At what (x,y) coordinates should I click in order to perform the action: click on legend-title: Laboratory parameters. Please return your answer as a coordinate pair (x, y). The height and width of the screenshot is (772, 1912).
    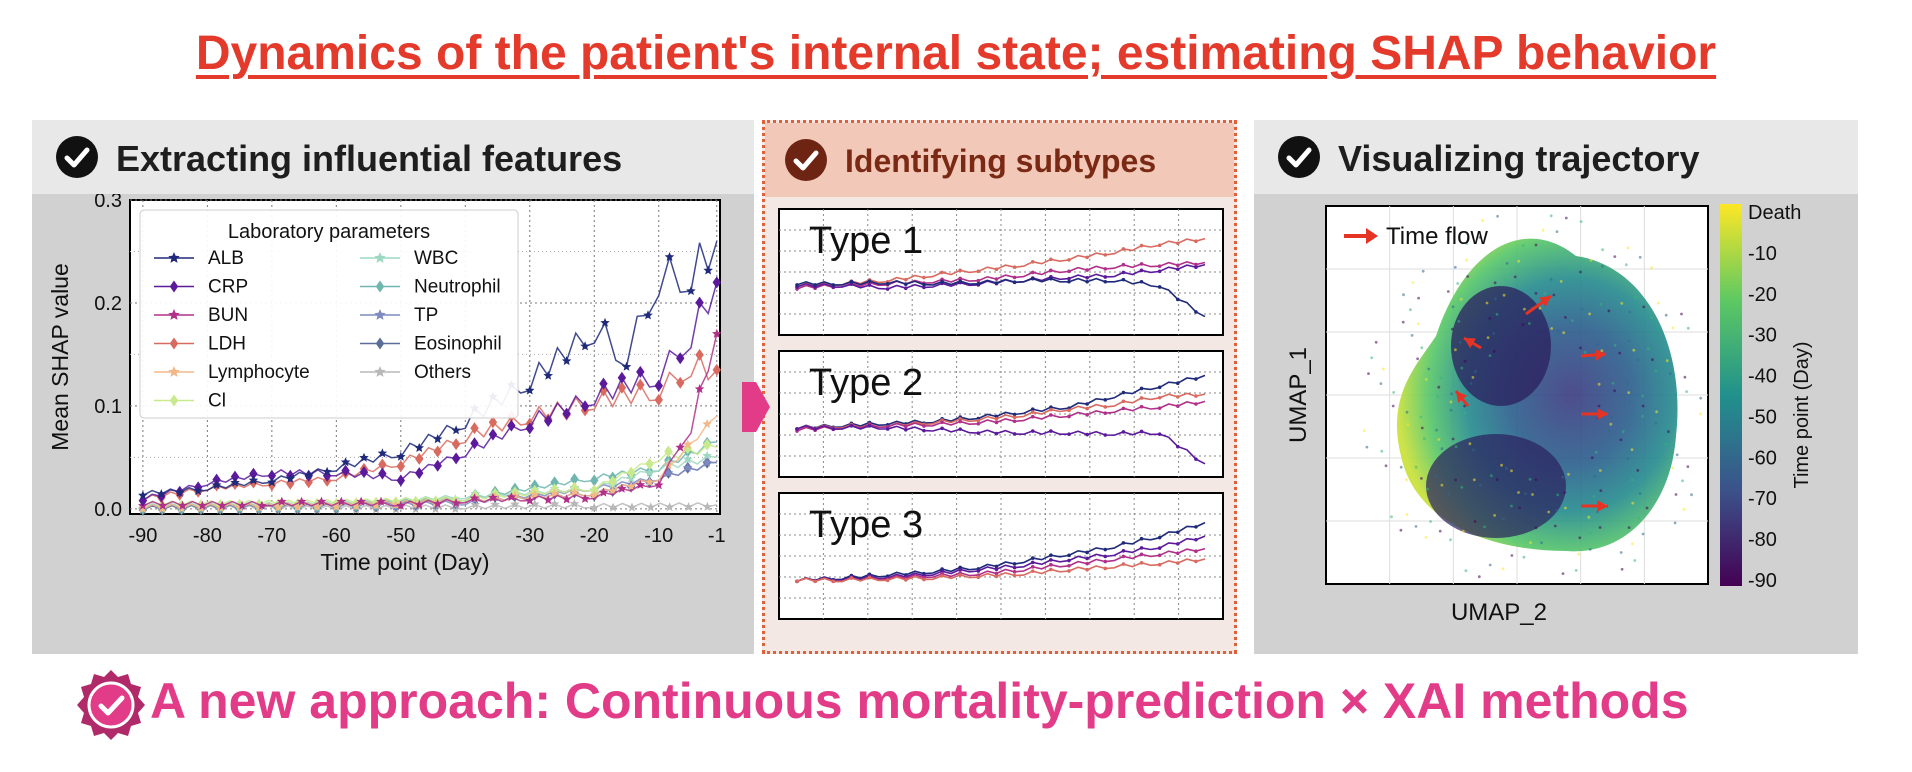
    Looking at the image, I should click on (329, 232).